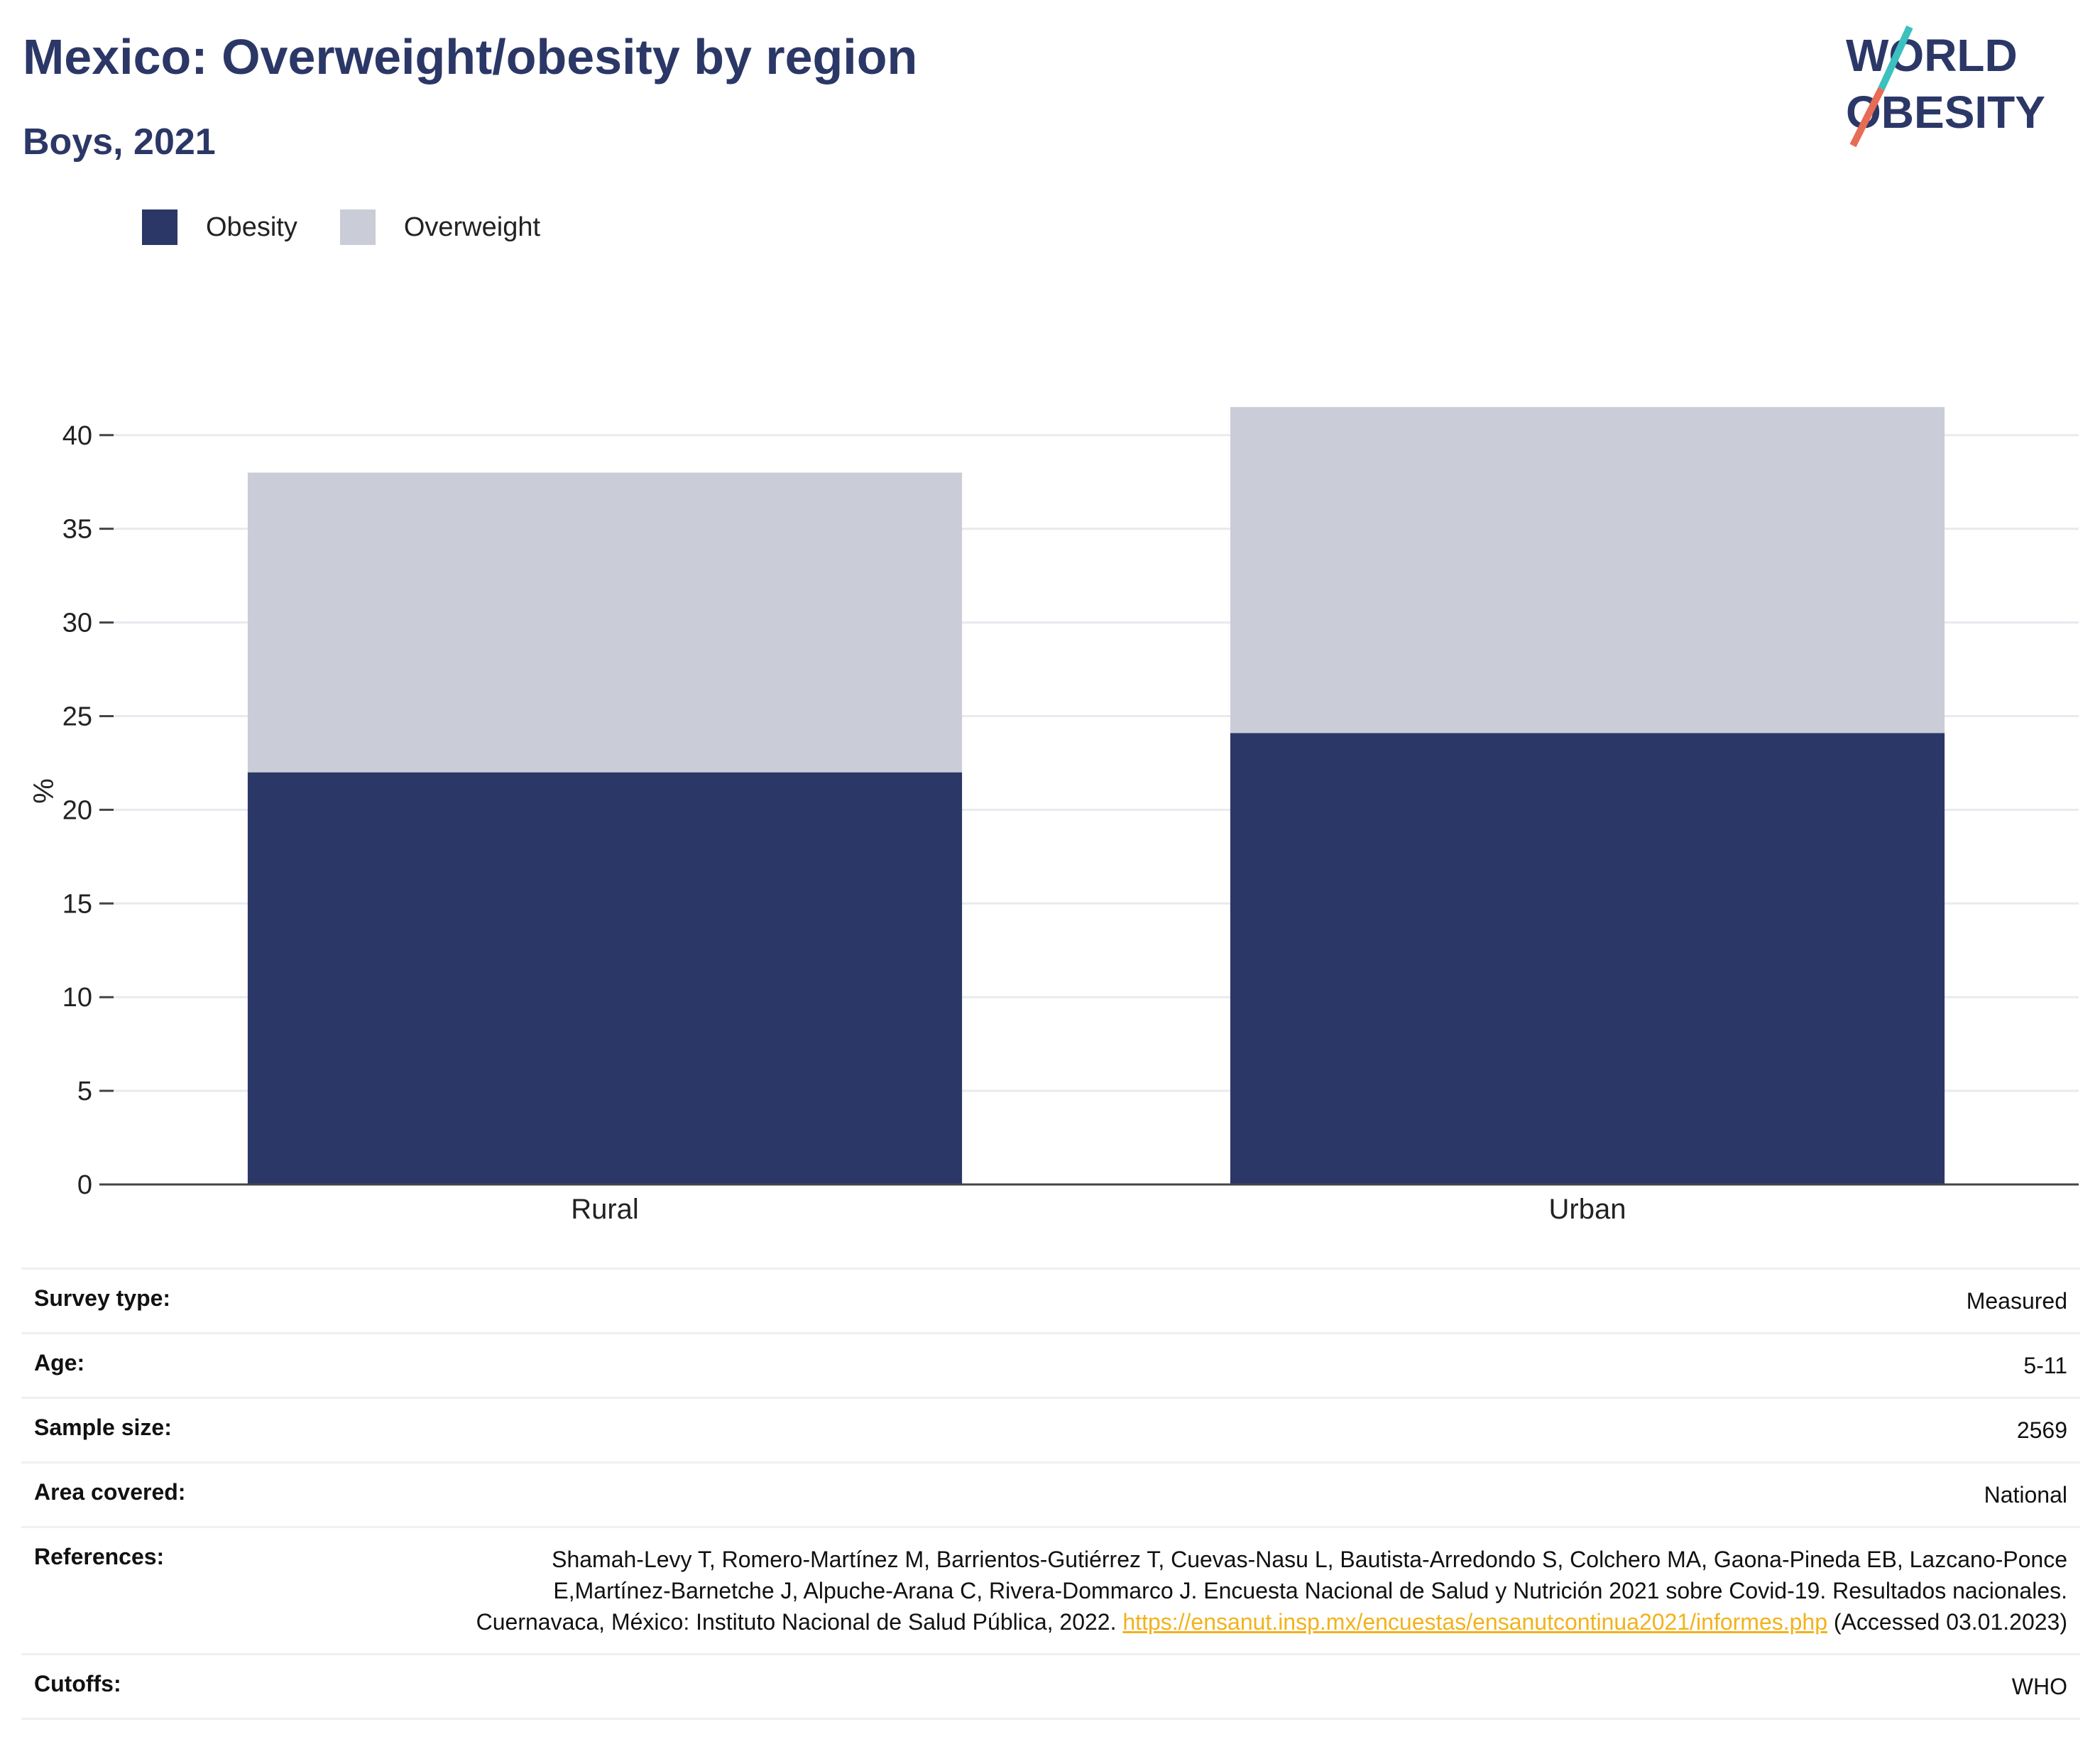 Image resolution: width=2100 pixels, height=1749 pixels. What do you see at coordinates (1050, 1364) in the screenshot?
I see `meta-row: Age: 5-11` at bounding box center [1050, 1364].